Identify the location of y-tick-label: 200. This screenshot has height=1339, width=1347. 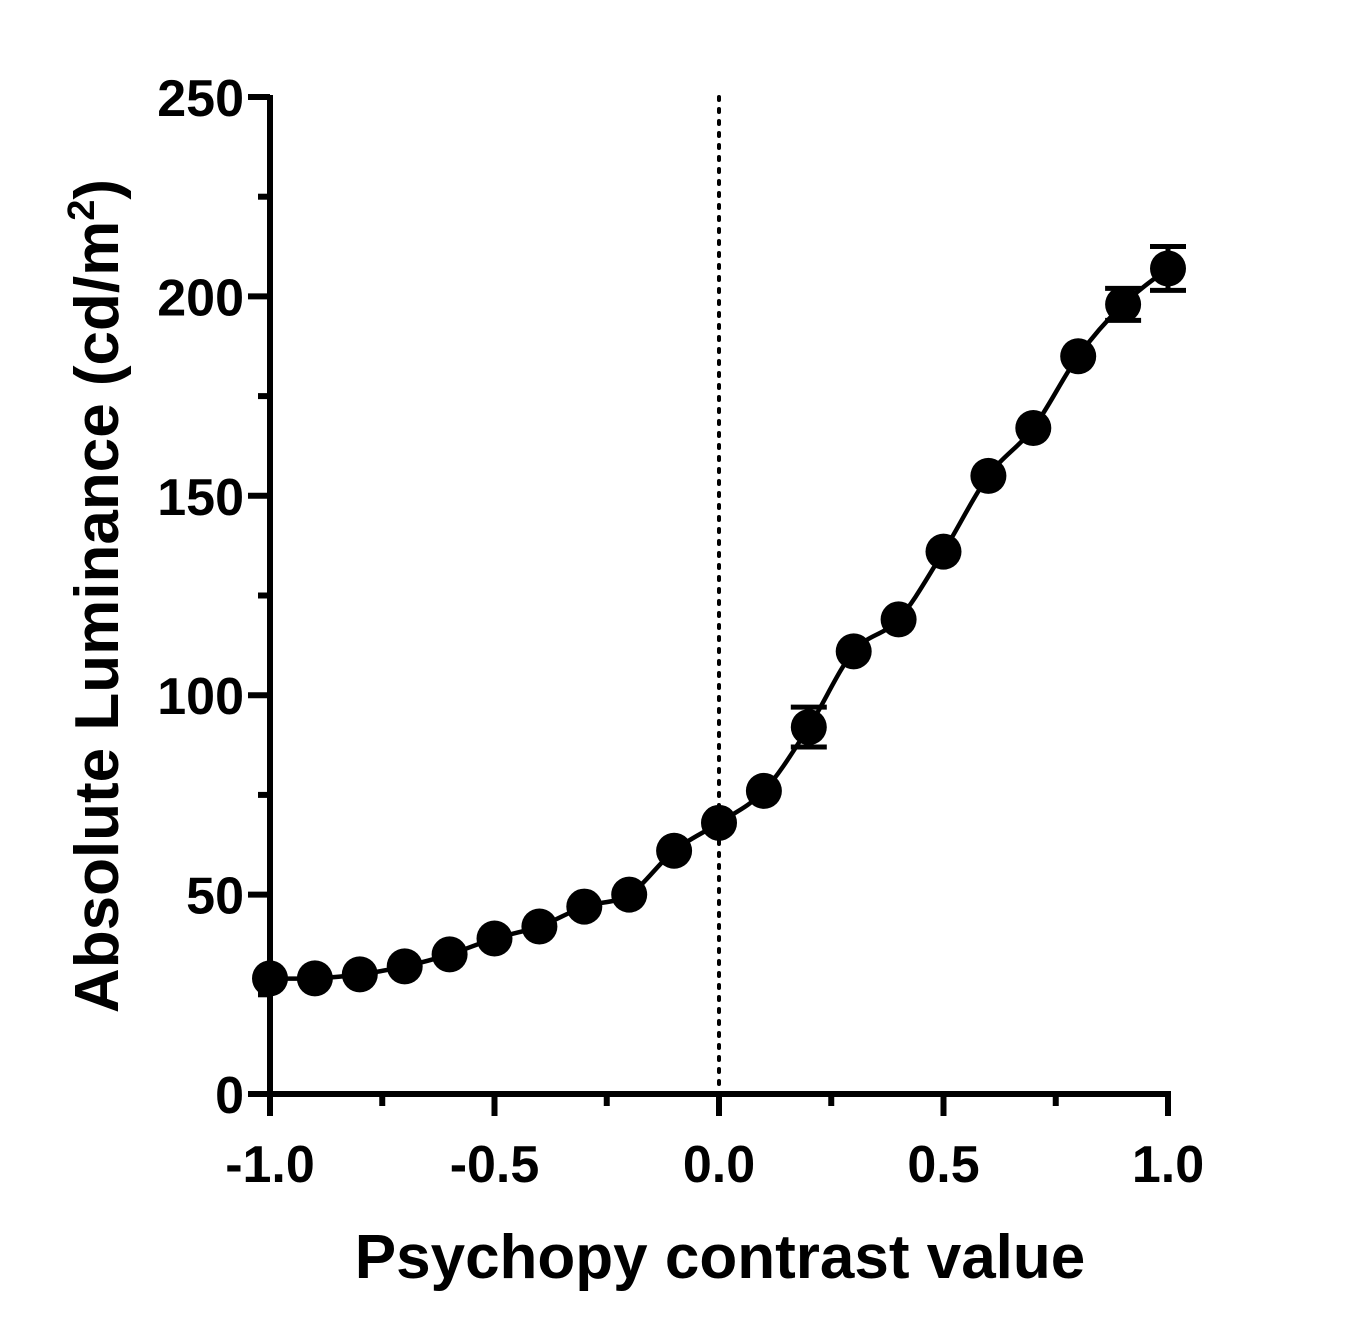
(200, 298).